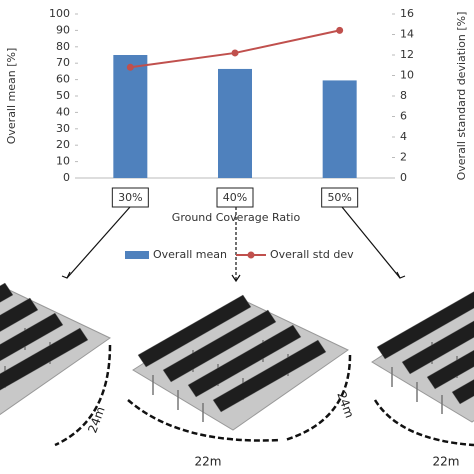 Image resolution: width=474 pixels, height=474 pixels. What do you see at coordinates (63, 46) in the screenshot?
I see `y-tick-label: 80` at bounding box center [63, 46].